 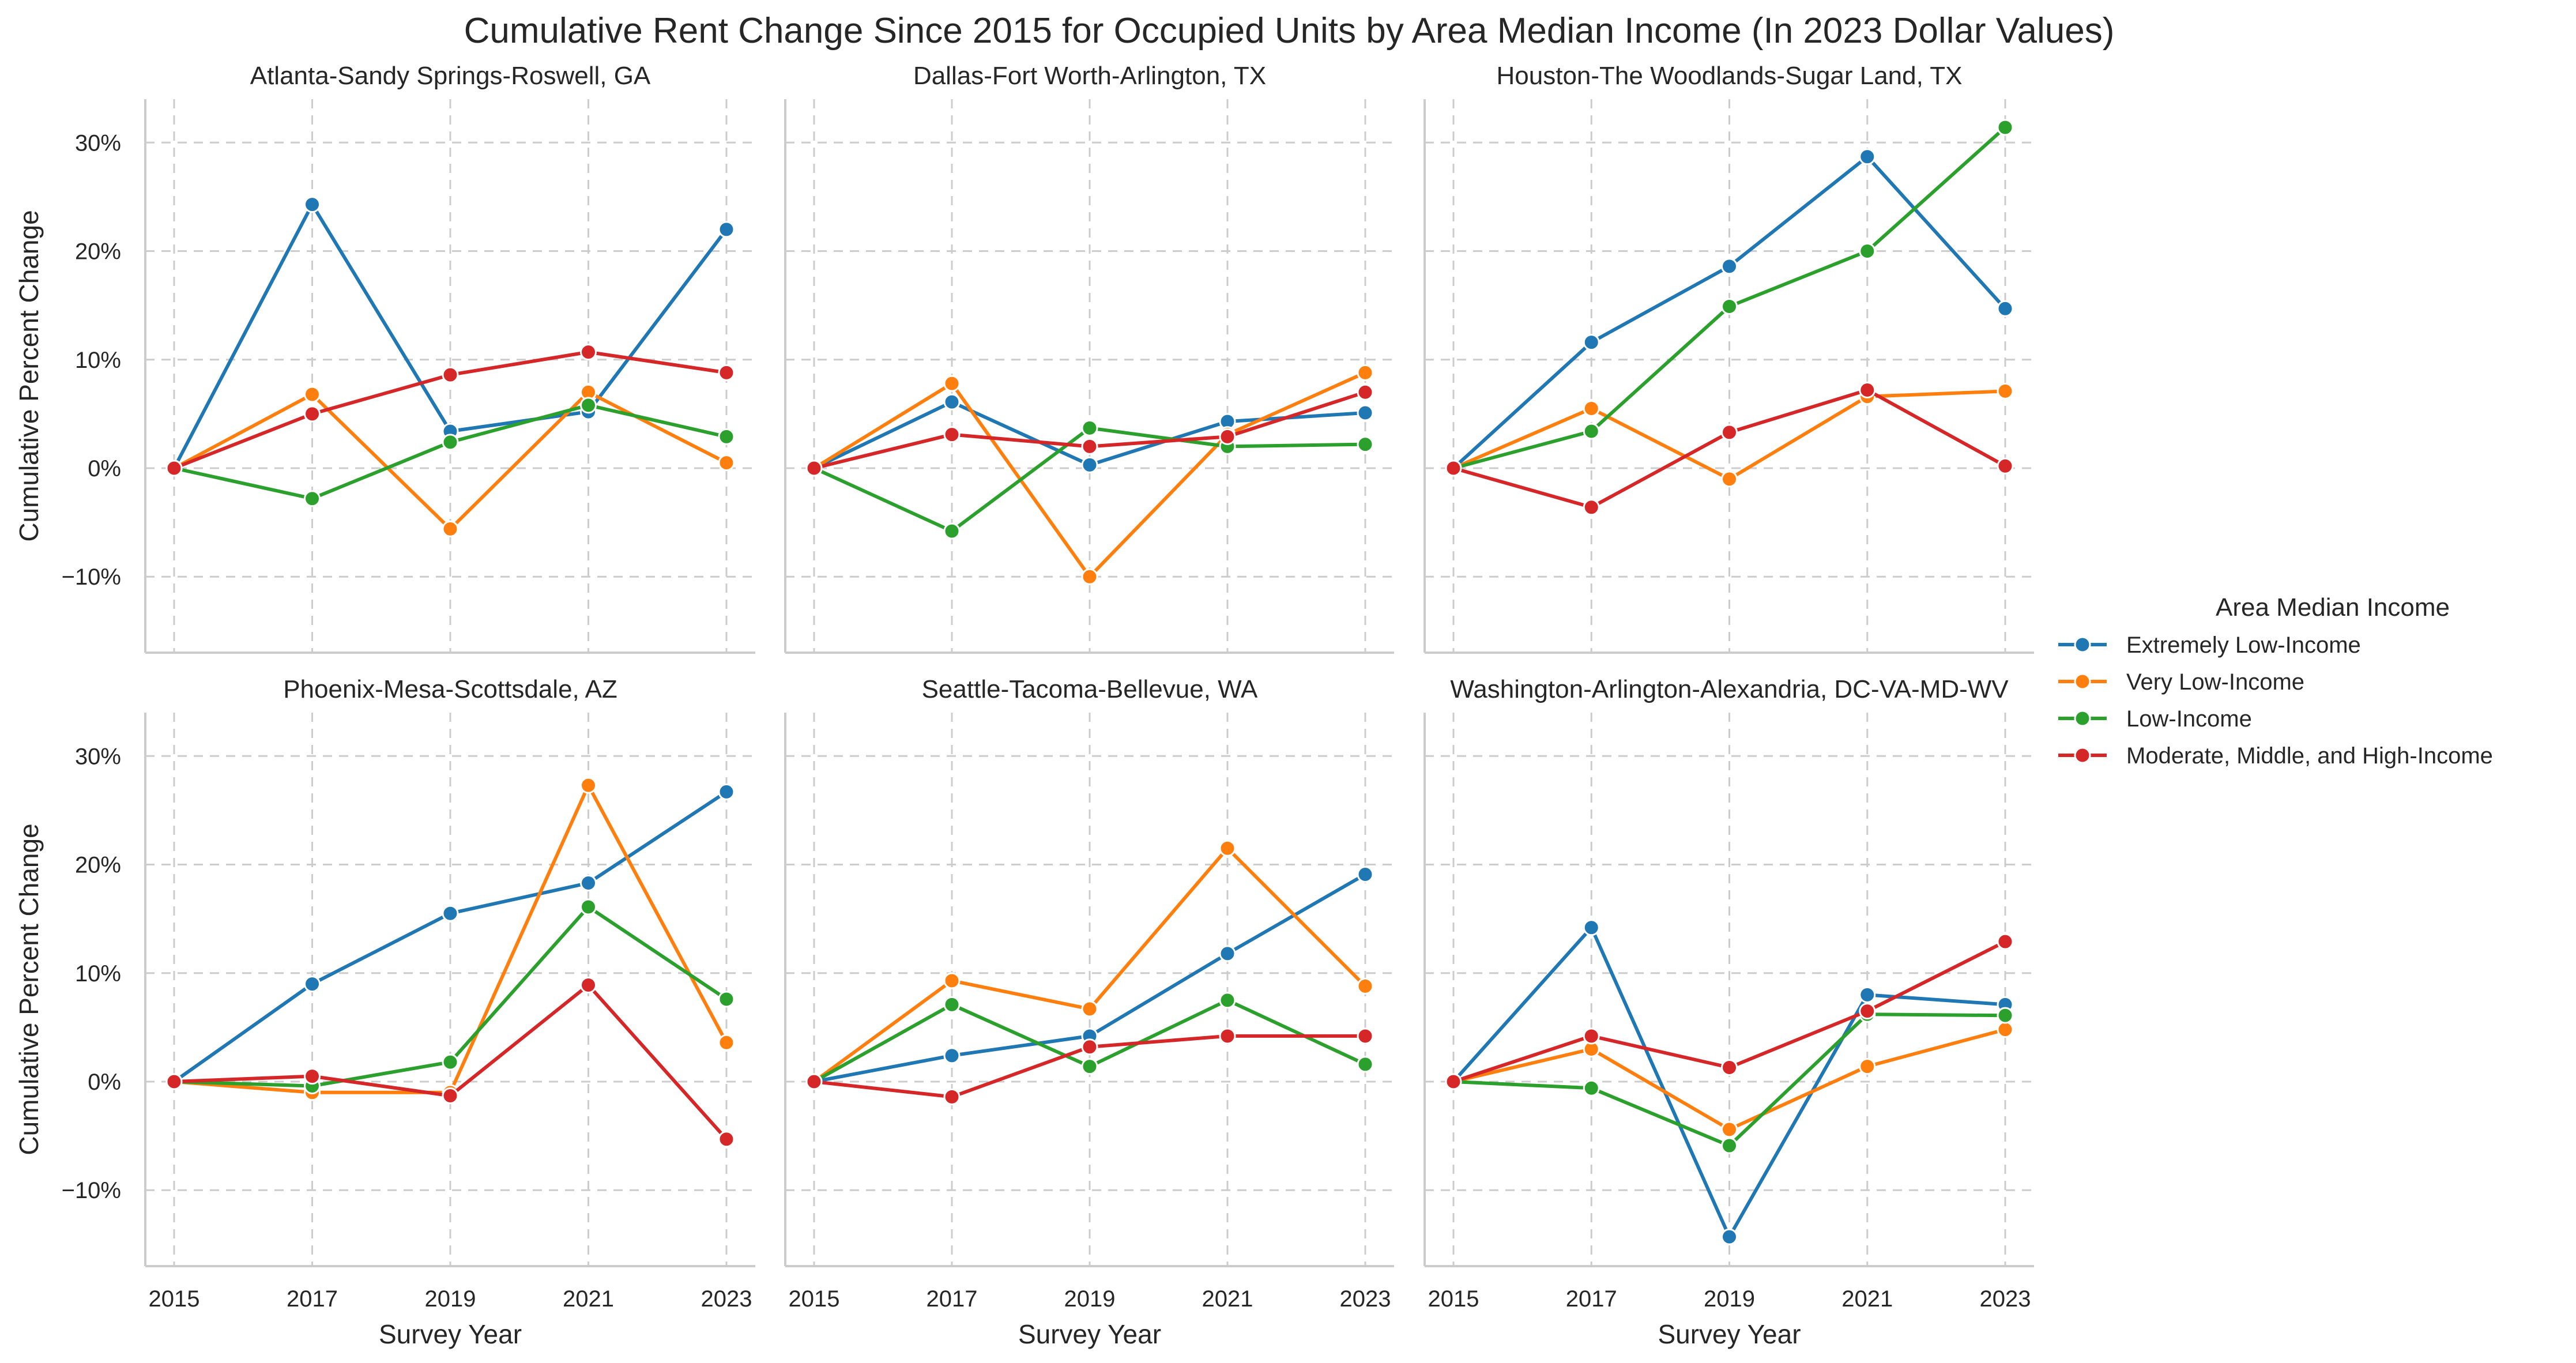 I want to click on facet-panel: Houston-The Woodlands-Sugar Land, TX, so click(x=1728, y=358).